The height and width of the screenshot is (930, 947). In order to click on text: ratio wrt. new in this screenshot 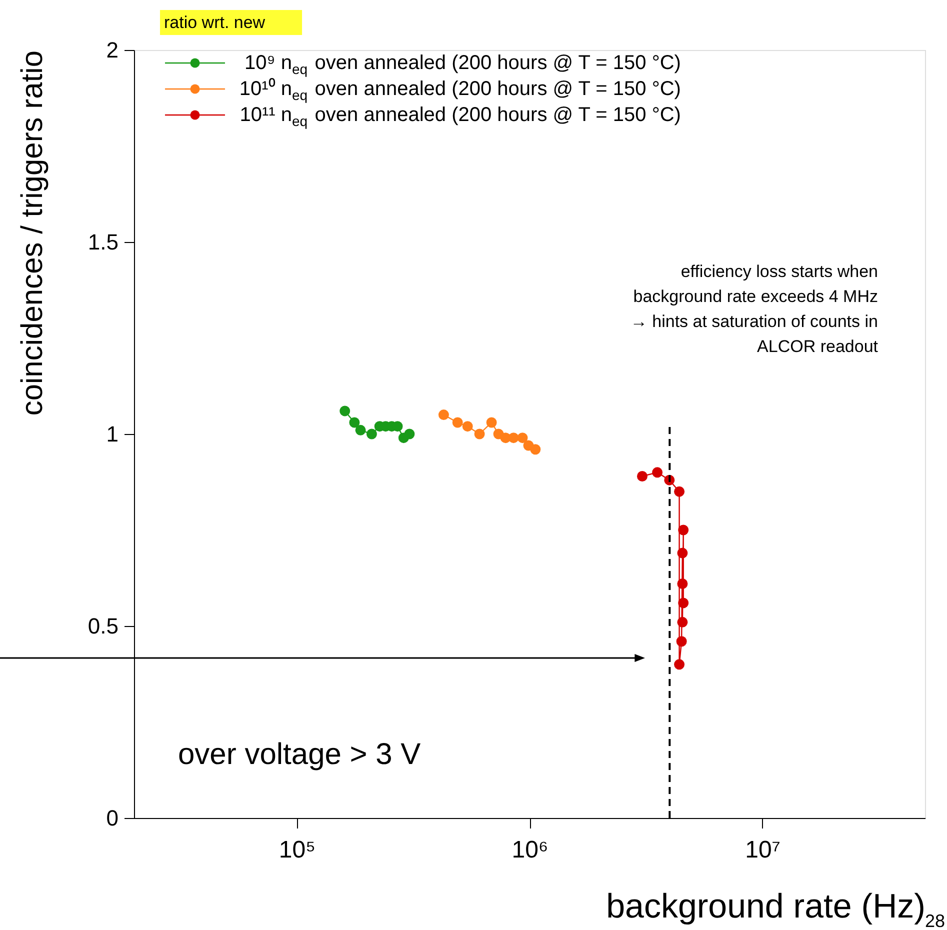, I will do `click(215, 22)`.